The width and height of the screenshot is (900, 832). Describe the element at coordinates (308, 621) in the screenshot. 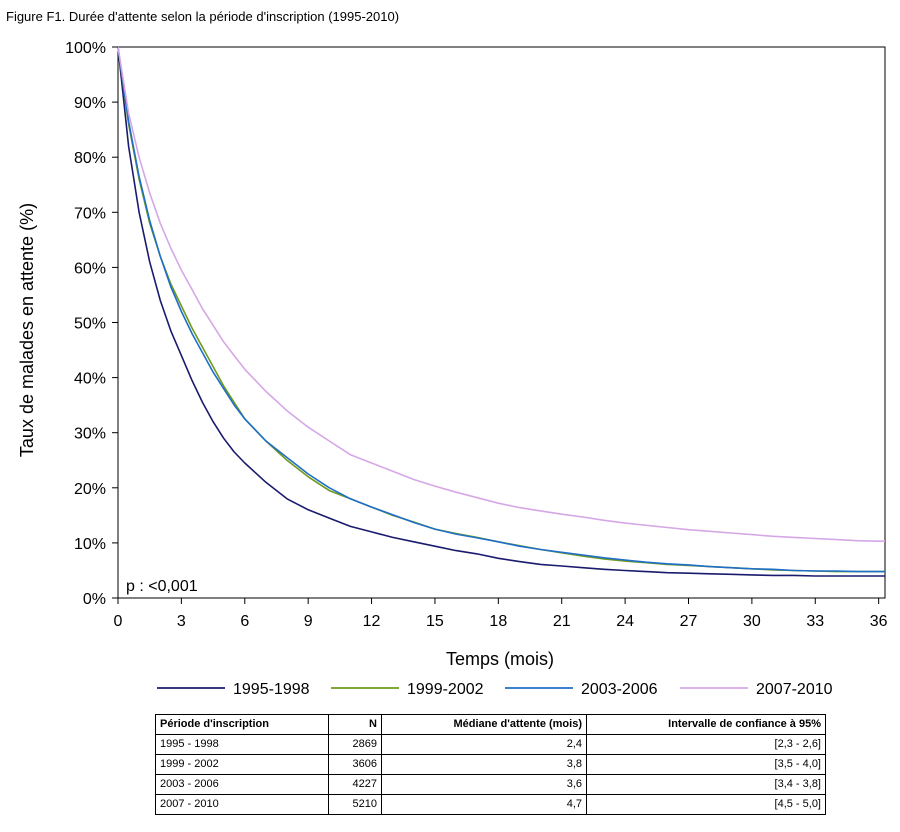

I see `x-tick-label: 9` at that location.